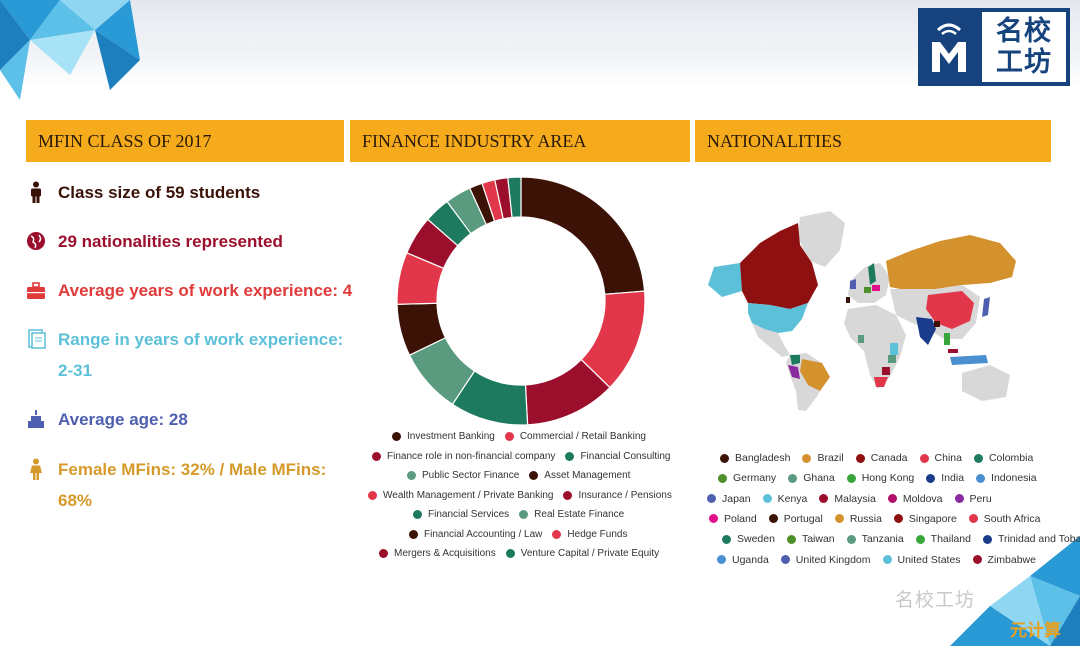 This screenshot has height=646, width=1080. What do you see at coordinates (582, 436) in the screenshot?
I see `legend-label: Commercial / Retail Banking` at bounding box center [582, 436].